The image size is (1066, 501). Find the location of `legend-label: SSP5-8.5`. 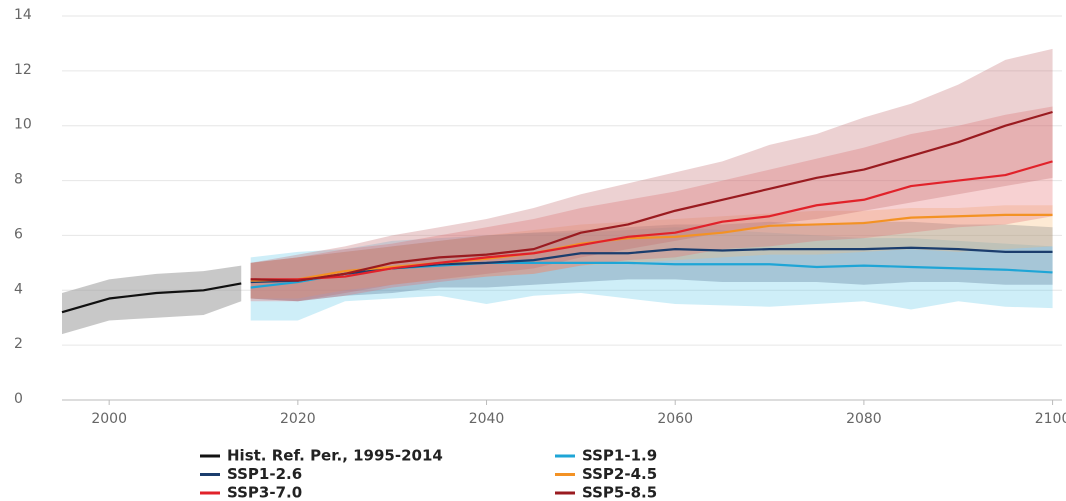

legend-label: SSP5-8.5 is located at coordinates (619, 492).